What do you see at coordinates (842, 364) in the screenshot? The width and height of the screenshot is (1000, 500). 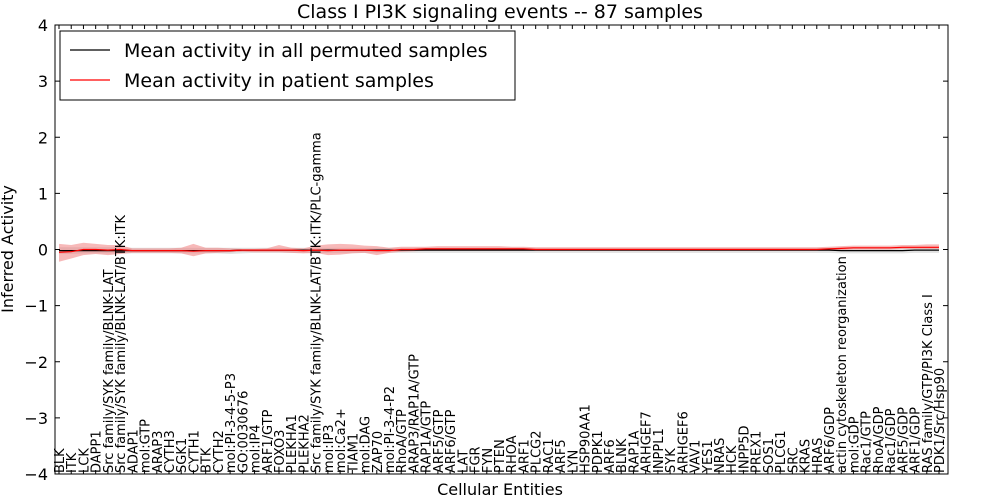 I see `entity-label: actin cytoskeleton reorganization` at bounding box center [842, 364].